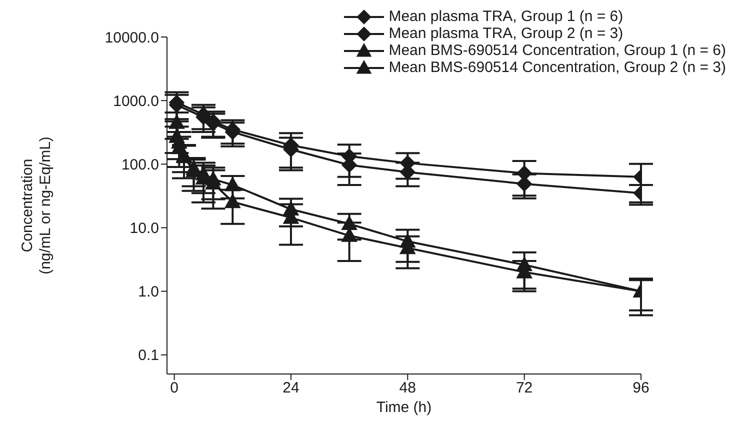  Describe the element at coordinates (641, 388) in the screenshot. I see `x-tick-label: 96` at that location.